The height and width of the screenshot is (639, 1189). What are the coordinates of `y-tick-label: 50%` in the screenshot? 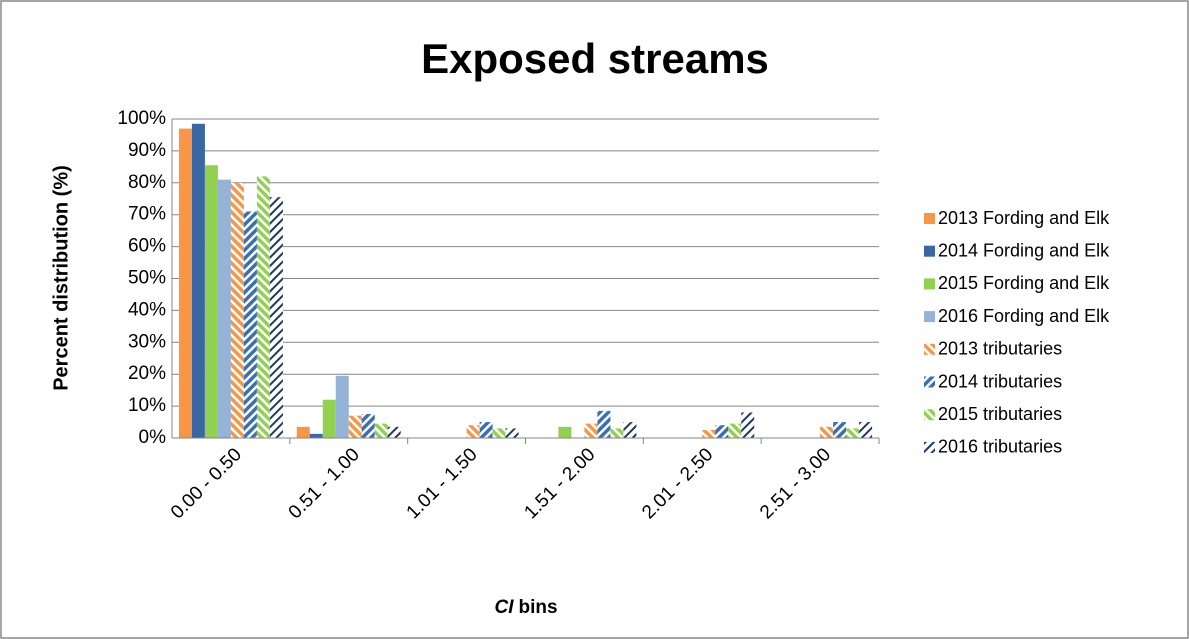 It's located at (147, 278).